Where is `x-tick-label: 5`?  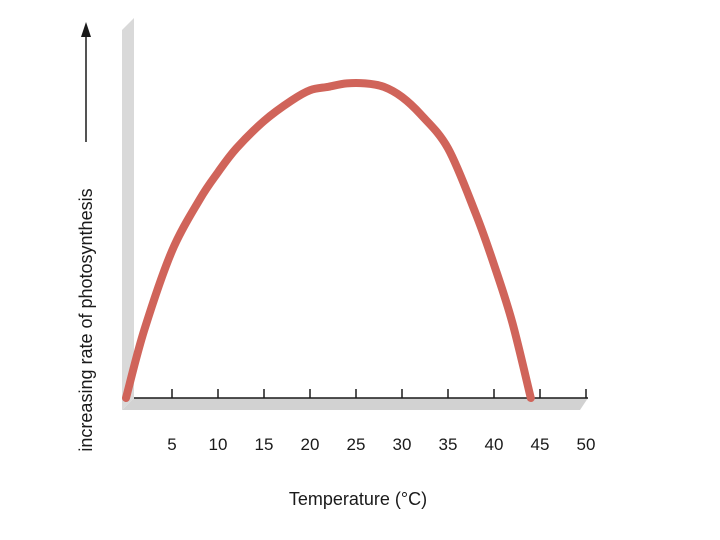
x-tick-label: 5 is located at coordinates (171, 444).